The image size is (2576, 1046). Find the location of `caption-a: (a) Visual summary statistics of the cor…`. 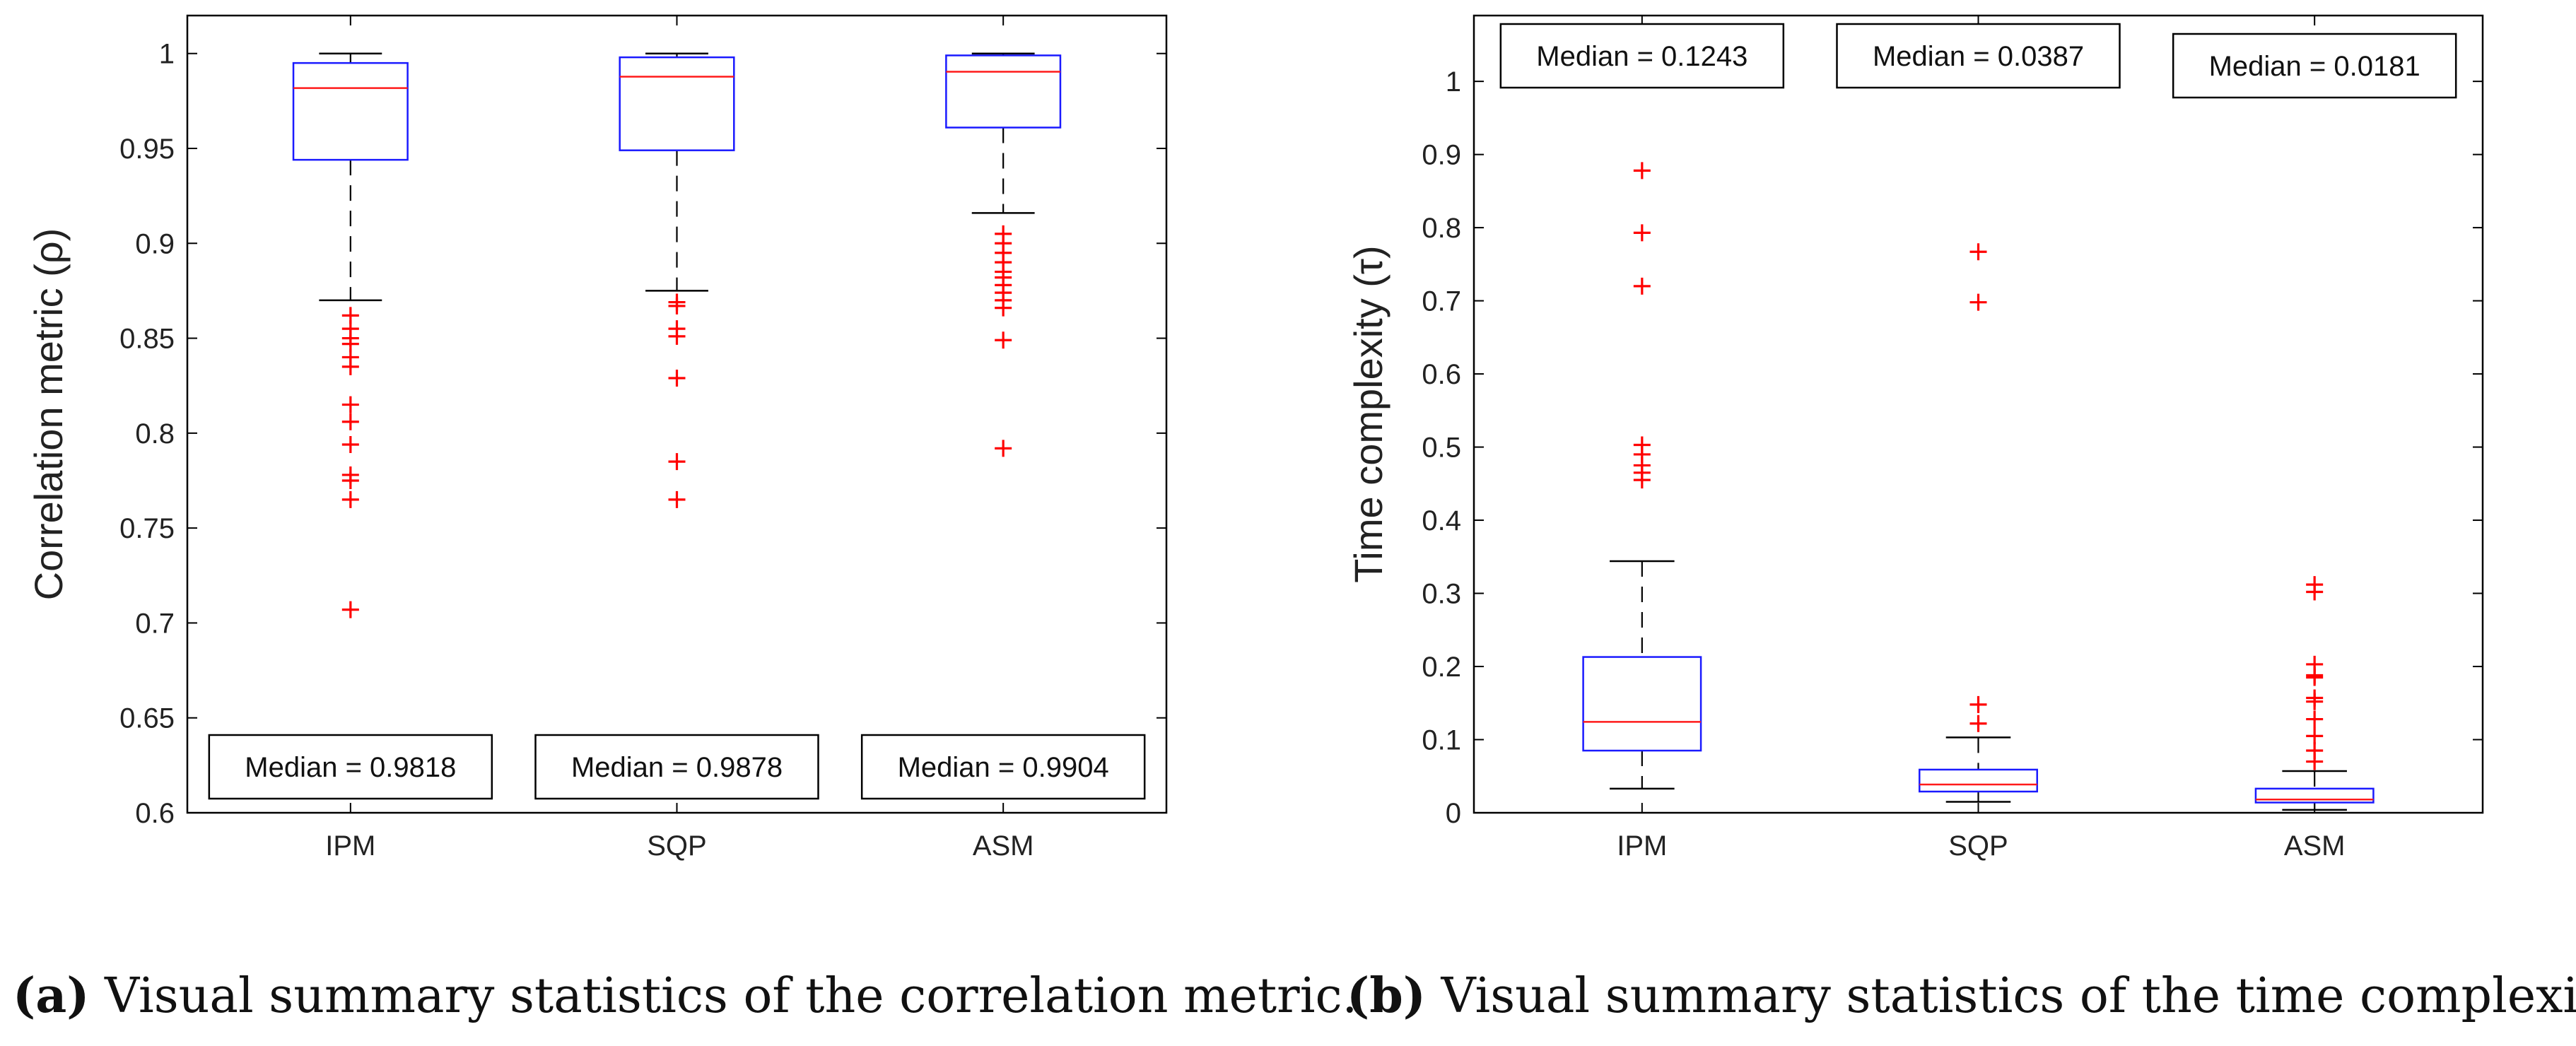

caption-a: (a) Visual summary statistics of the cor… is located at coordinates (685, 996).